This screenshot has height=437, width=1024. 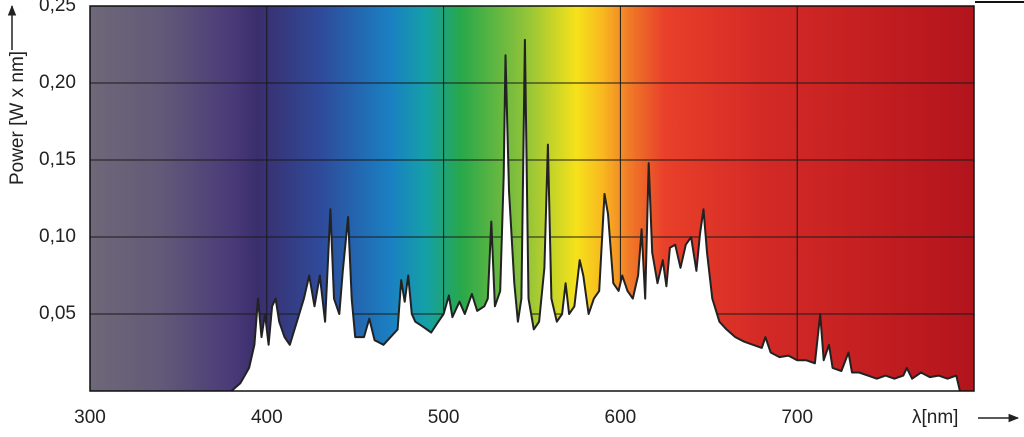 I want to click on y-tick-label: 0,05, so click(x=57, y=313).